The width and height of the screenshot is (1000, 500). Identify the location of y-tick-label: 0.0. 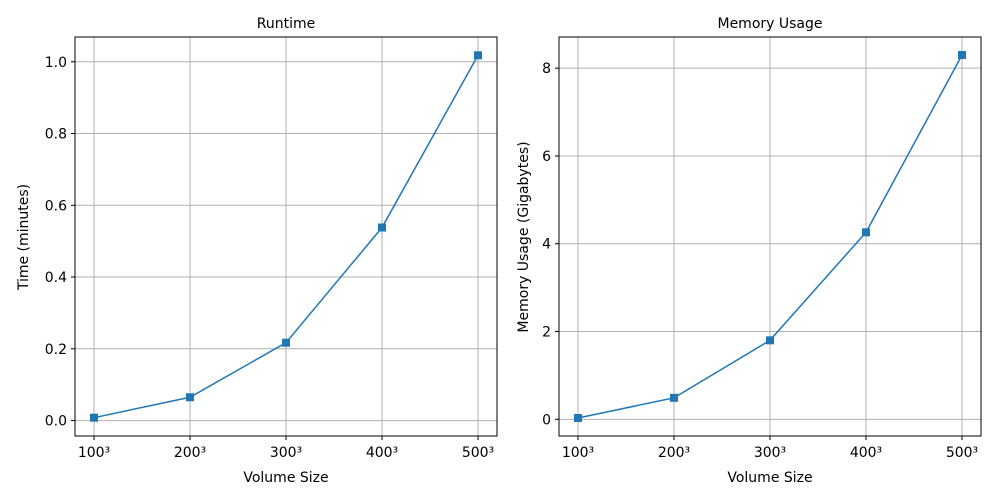
(56, 422).